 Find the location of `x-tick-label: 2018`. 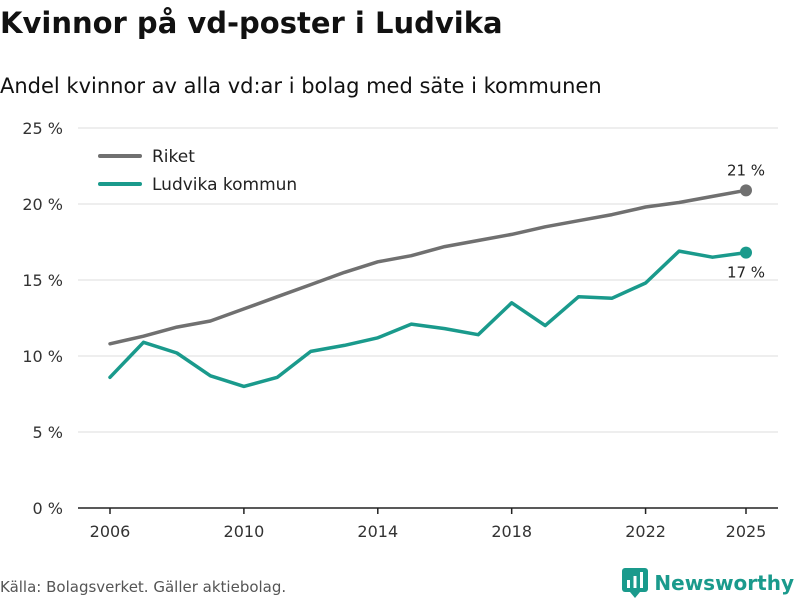

x-tick-label: 2018 is located at coordinates (511, 531).